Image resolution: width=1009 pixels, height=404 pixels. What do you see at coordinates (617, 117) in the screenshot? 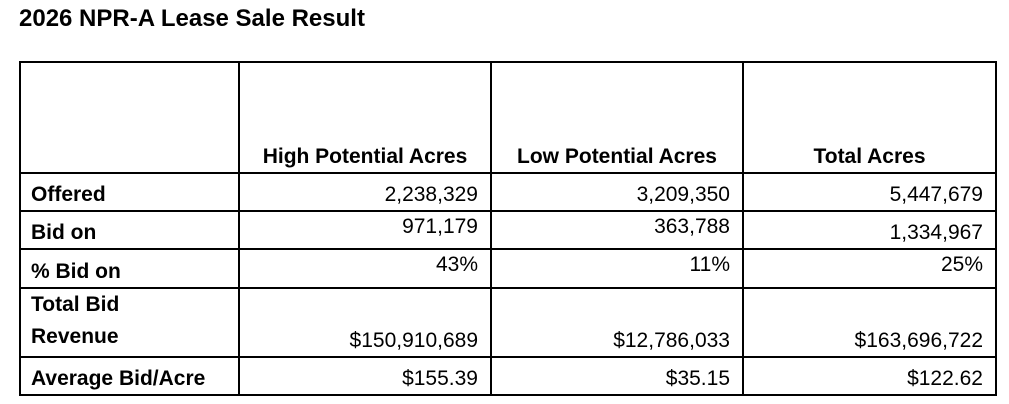
I see `header-low-potential-acres: Low Potential Acres` at bounding box center [617, 117].